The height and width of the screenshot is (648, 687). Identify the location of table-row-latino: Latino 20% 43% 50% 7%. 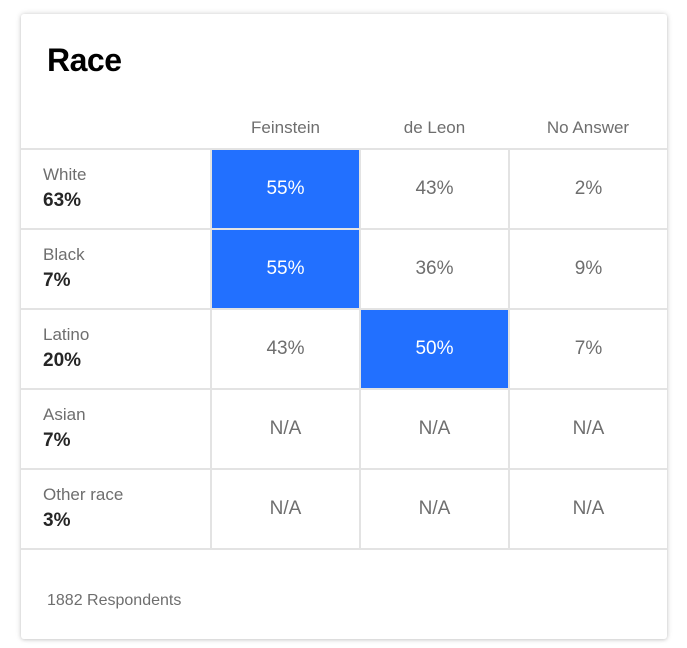
(344, 349).